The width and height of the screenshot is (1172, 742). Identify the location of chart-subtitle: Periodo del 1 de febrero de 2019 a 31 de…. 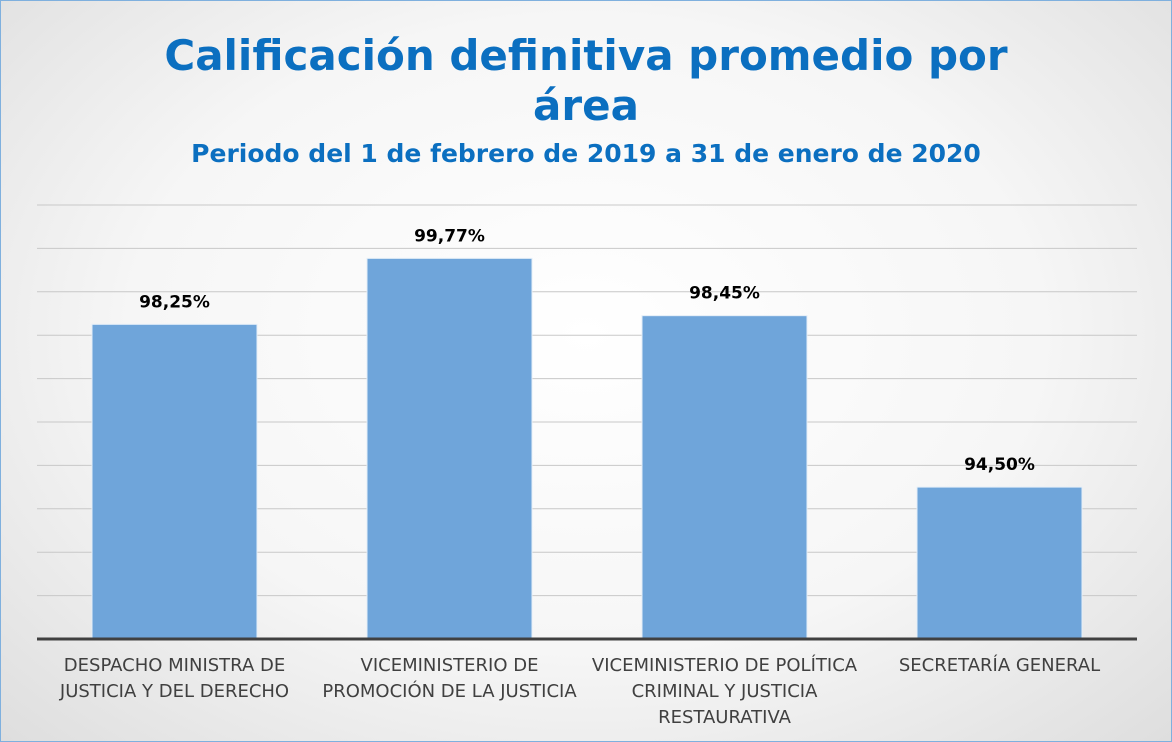
(586, 153).